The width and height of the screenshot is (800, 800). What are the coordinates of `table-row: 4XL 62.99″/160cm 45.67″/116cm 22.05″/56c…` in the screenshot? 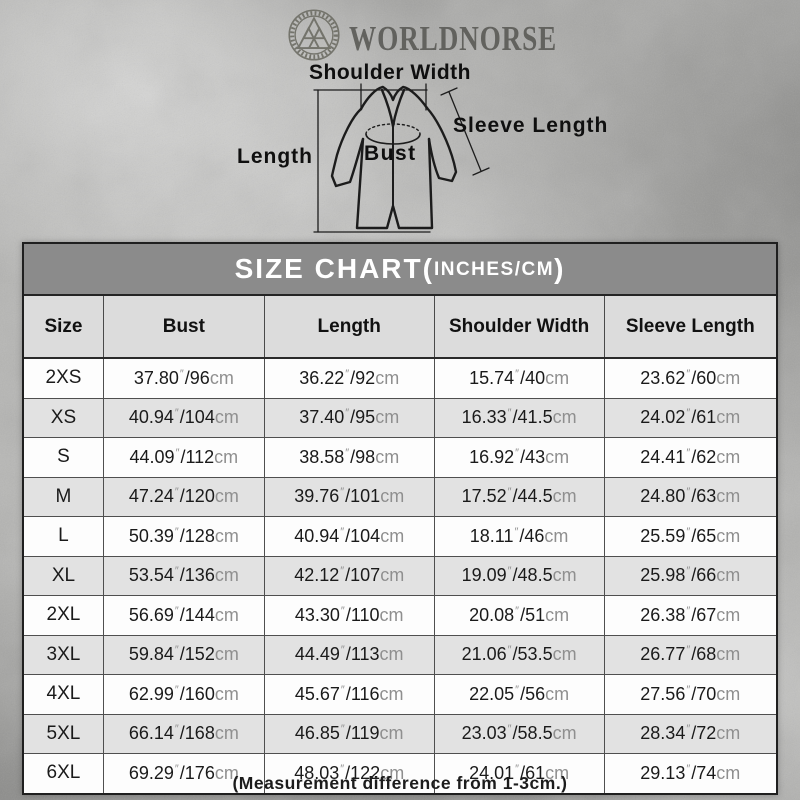 It's located at (400, 694).